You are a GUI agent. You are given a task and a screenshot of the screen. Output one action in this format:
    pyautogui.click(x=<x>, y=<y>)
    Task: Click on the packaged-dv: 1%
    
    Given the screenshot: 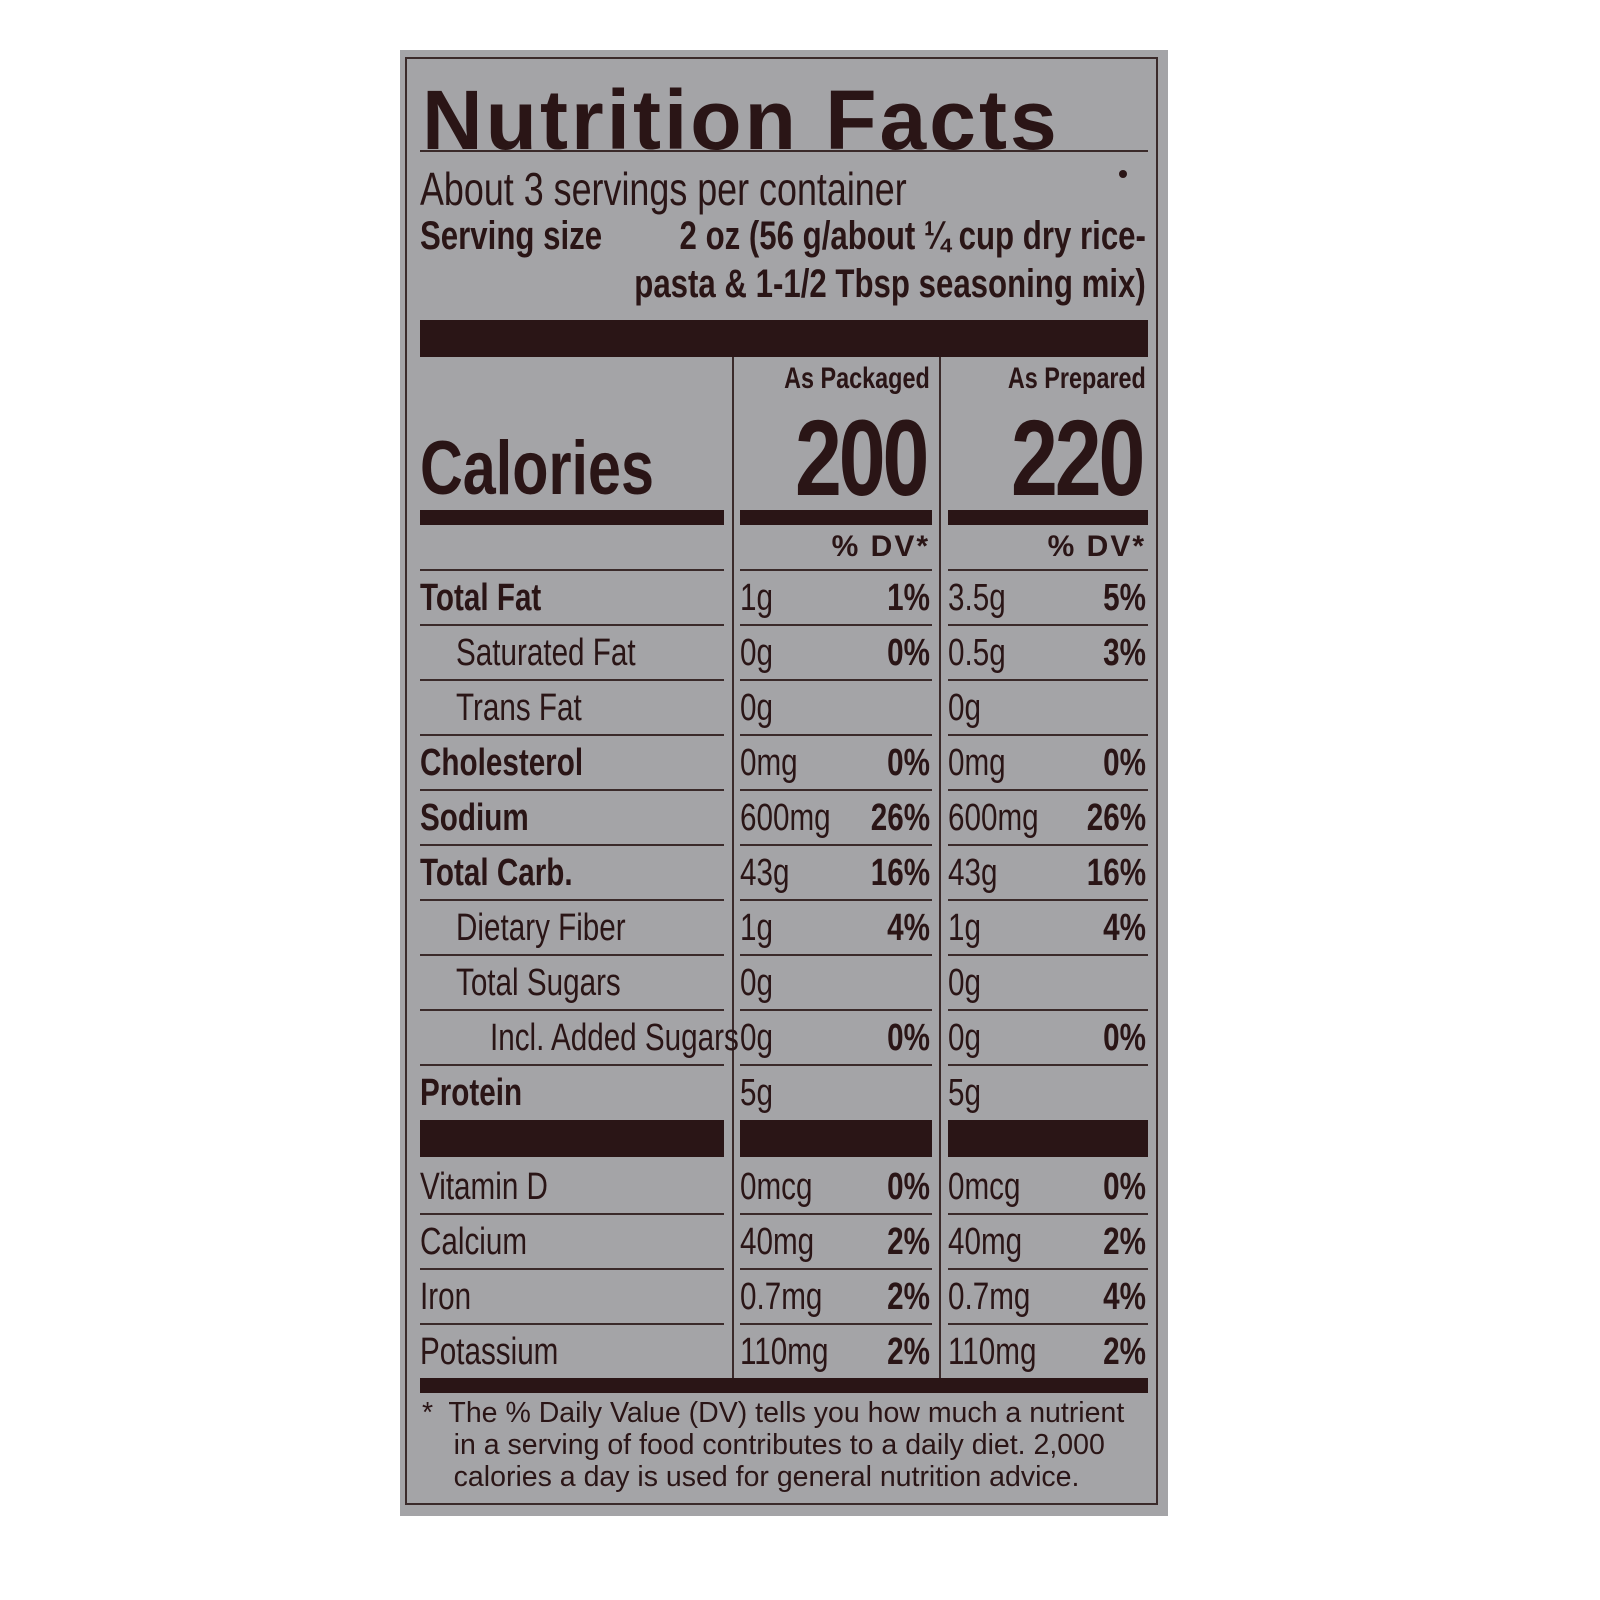 What is the action you would take?
    pyautogui.click(x=902, y=598)
    